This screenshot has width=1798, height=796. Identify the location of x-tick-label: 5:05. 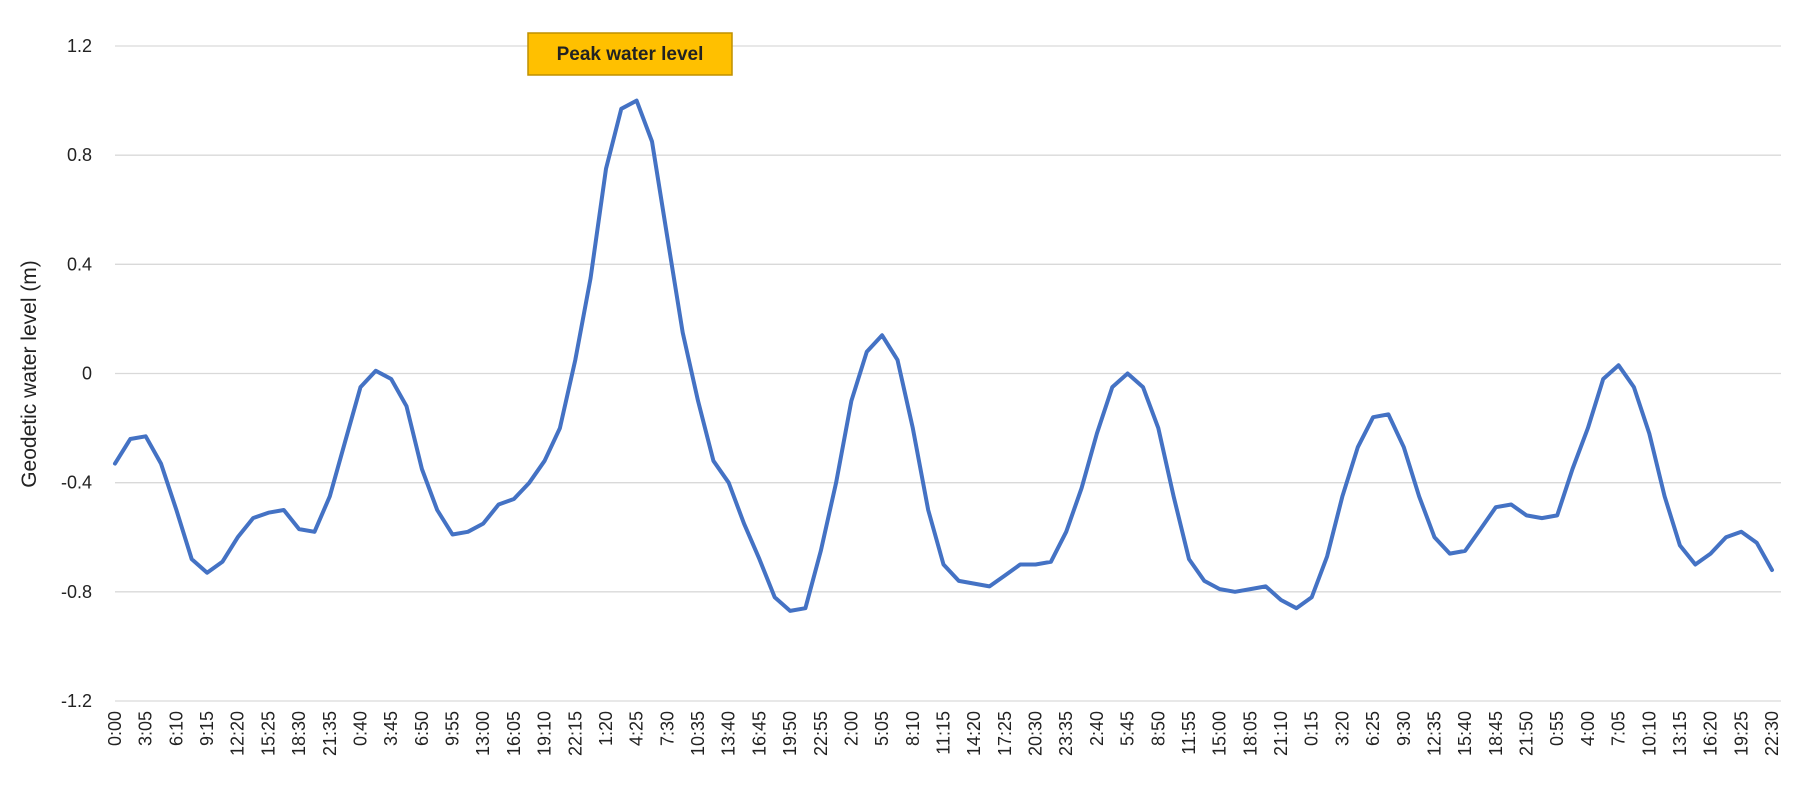
(882, 728).